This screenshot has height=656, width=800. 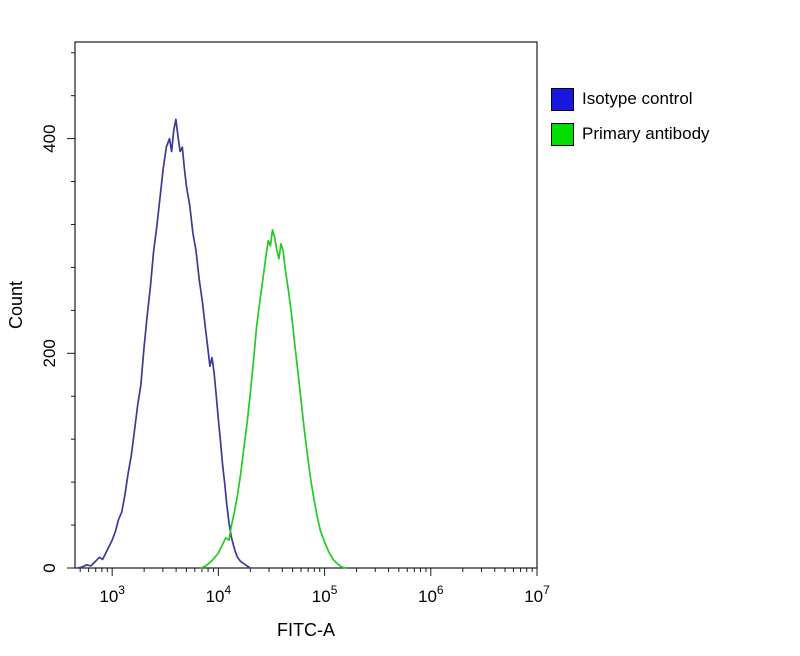 I want to click on x-tick-label: 10⁵, so click(x=325, y=594).